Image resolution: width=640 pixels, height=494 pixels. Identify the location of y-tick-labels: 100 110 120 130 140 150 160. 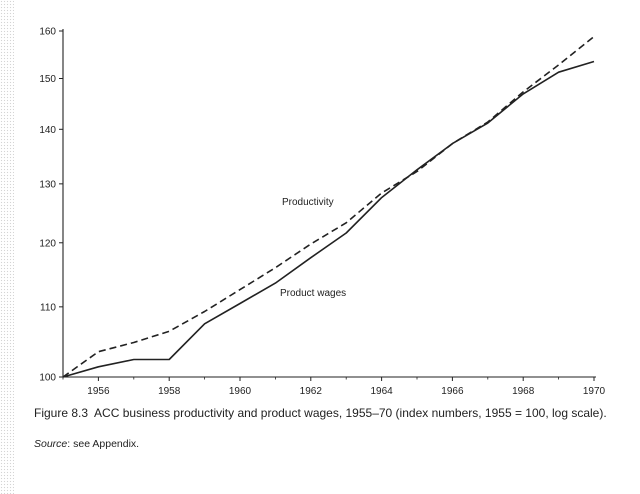
(47, 205).